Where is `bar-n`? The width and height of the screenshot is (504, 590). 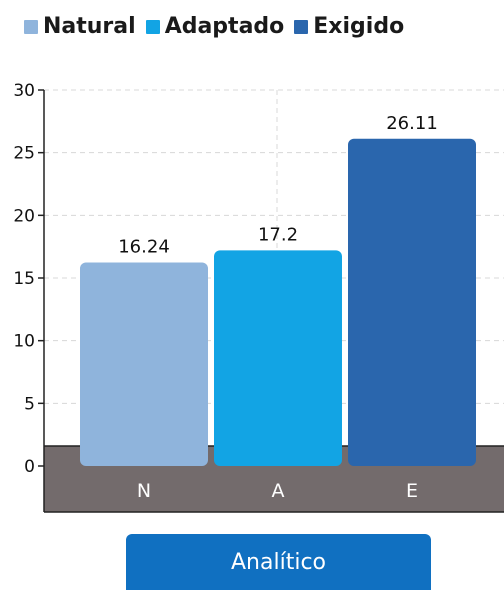
bar-n is located at coordinates (144, 364).